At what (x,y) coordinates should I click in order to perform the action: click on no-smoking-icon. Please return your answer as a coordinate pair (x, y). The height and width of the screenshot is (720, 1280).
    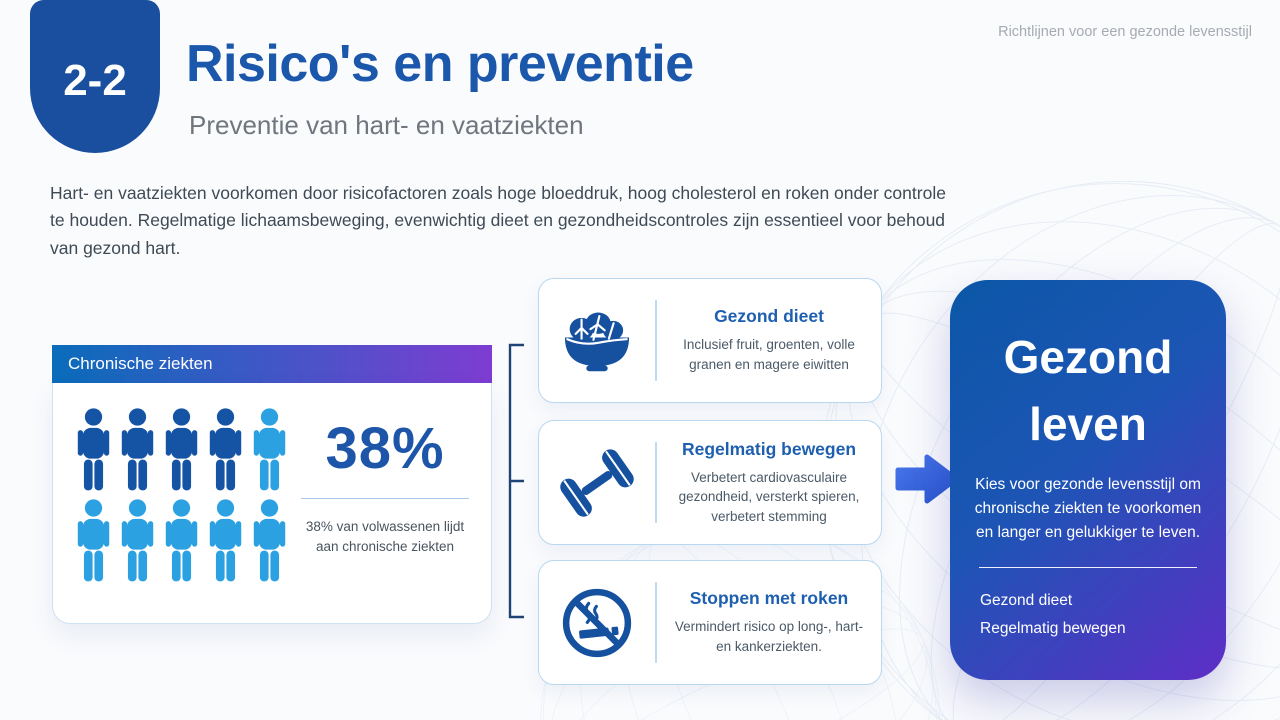
    Looking at the image, I should click on (597, 622).